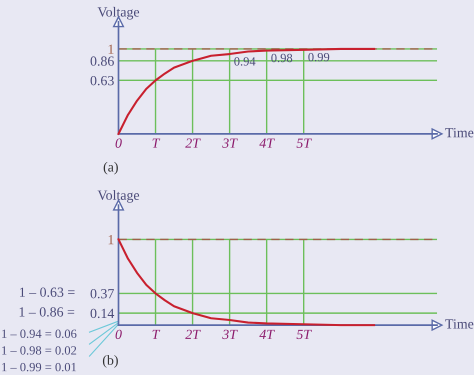 This screenshot has width=474, height=375. I want to click on text: 1 – 0.86 =, so click(47, 312).